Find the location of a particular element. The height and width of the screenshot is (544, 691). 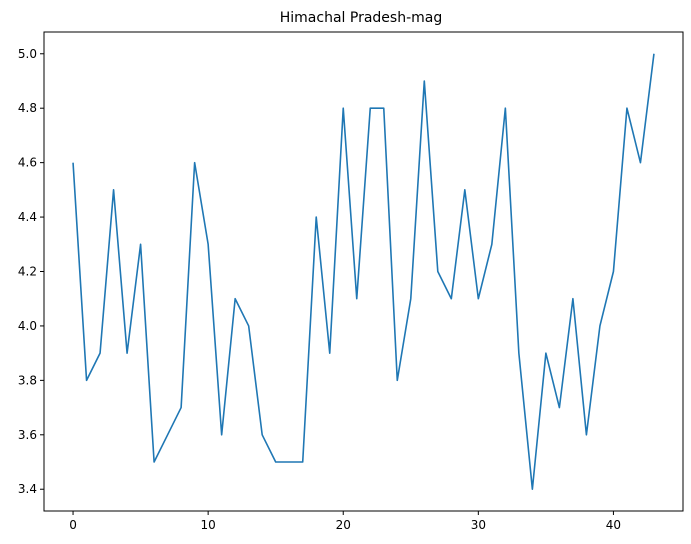

x-tick-label: 10 is located at coordinates (207, 525).